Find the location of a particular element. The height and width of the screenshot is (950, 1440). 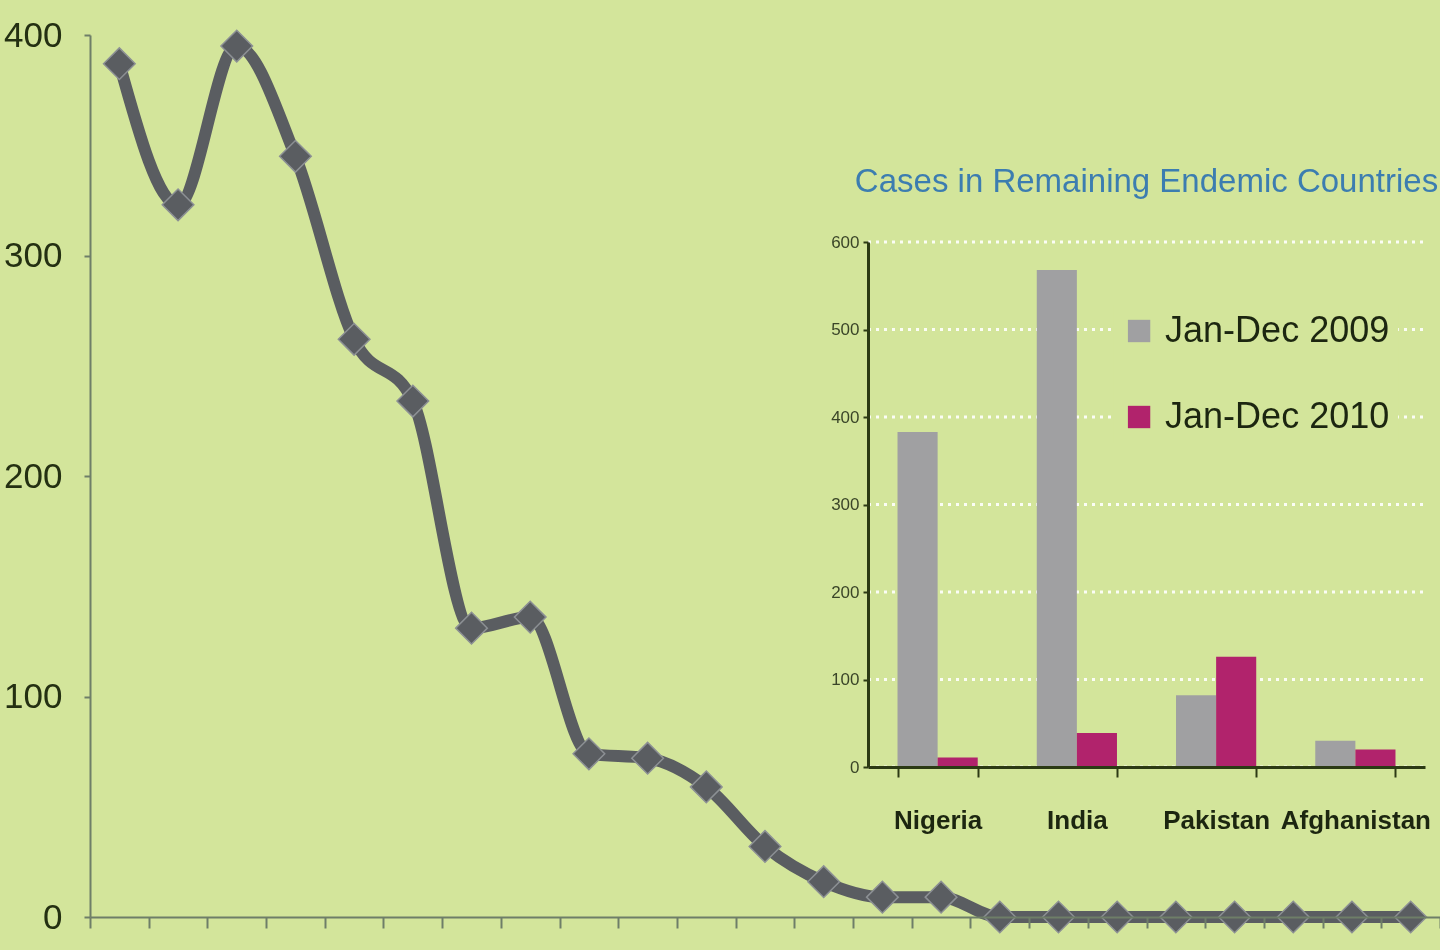

x-tick-label: India is located at coordinates (1078, 819).